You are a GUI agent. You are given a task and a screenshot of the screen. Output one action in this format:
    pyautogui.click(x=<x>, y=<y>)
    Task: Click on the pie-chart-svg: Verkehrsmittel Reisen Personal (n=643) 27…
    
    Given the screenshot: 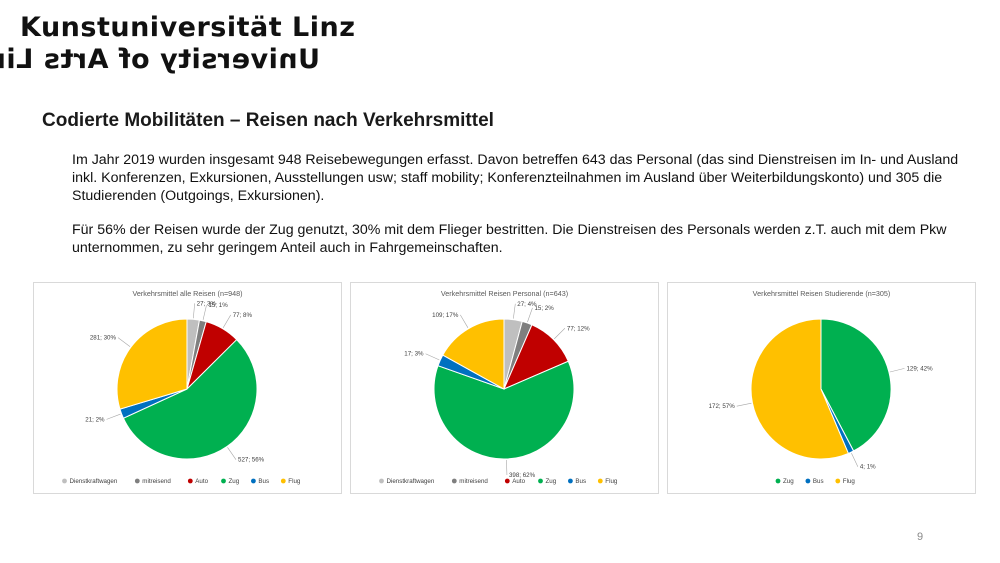 What is the action you would take?
    pyautogui.click(x=498, y=387)
    